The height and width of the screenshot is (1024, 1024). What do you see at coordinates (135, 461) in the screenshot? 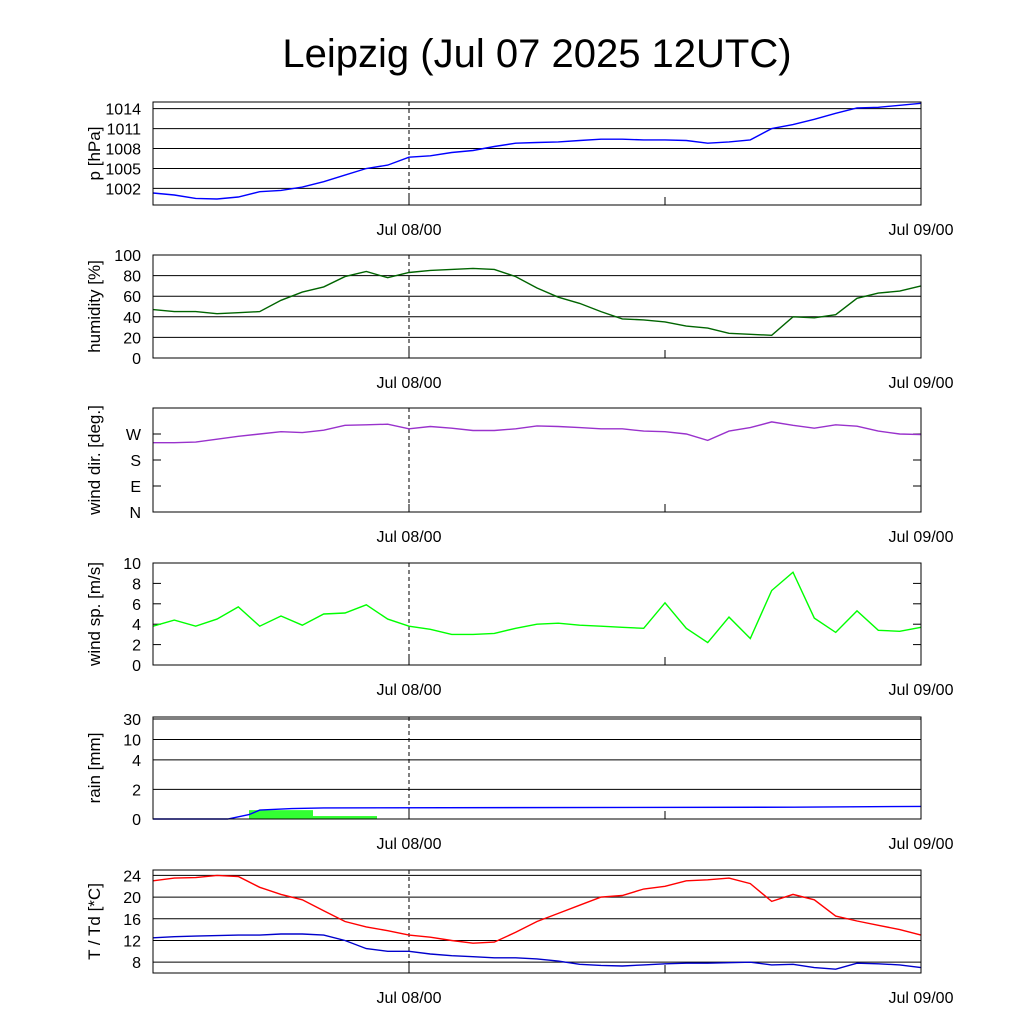
I see `ytick-label-winddir: S` at bounding box center [135, 461].